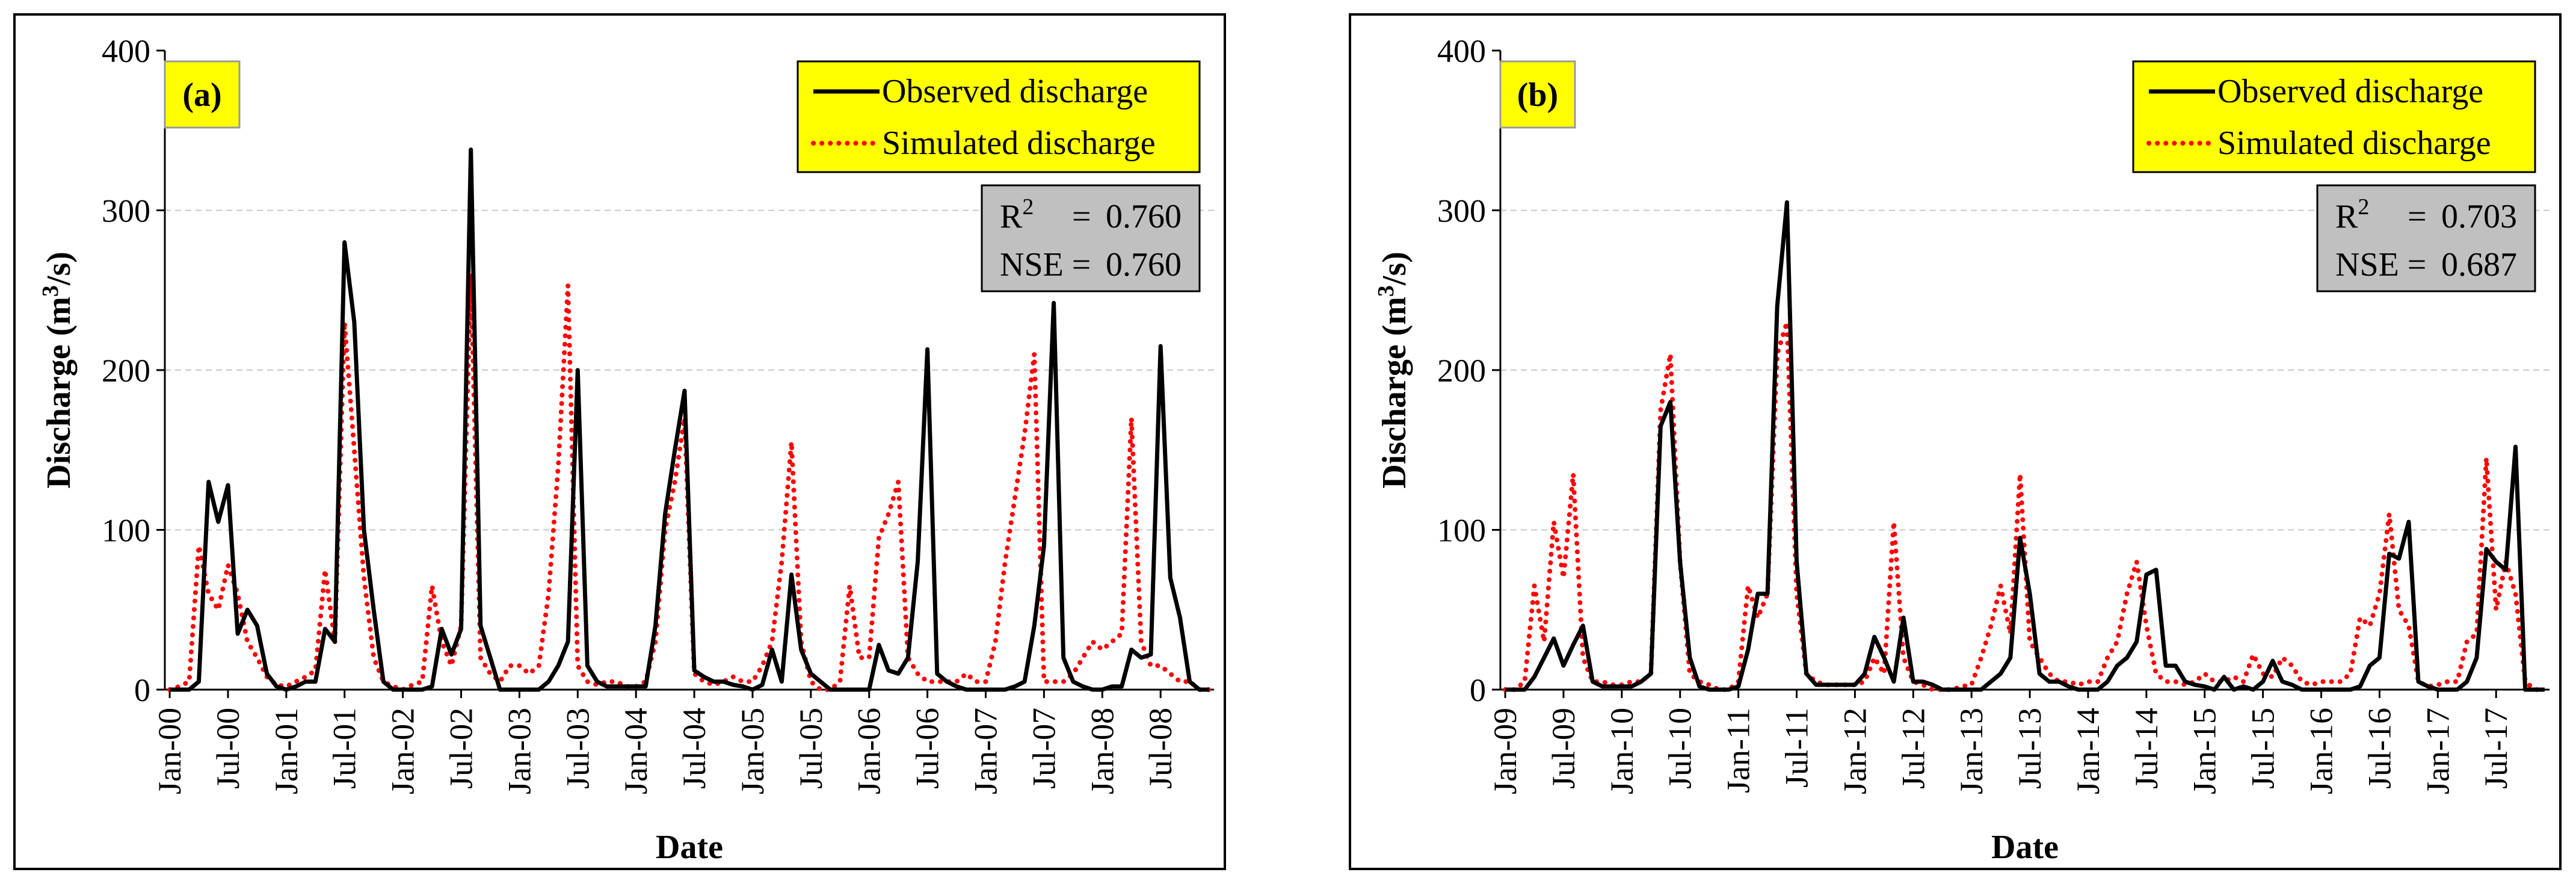  What do you see at coordinates (2438, 751) in the screenshot?
I see `x-tick-label: Jan-17` at bounding box center [2438, 751].